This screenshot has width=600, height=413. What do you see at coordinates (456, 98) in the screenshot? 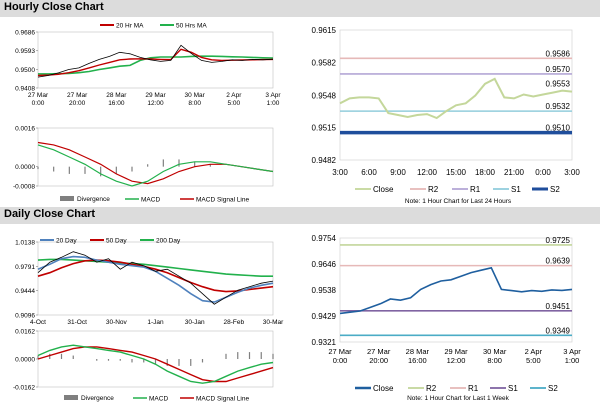
I see `hourly-pivot-close-line` at bounding box center [456, 98].